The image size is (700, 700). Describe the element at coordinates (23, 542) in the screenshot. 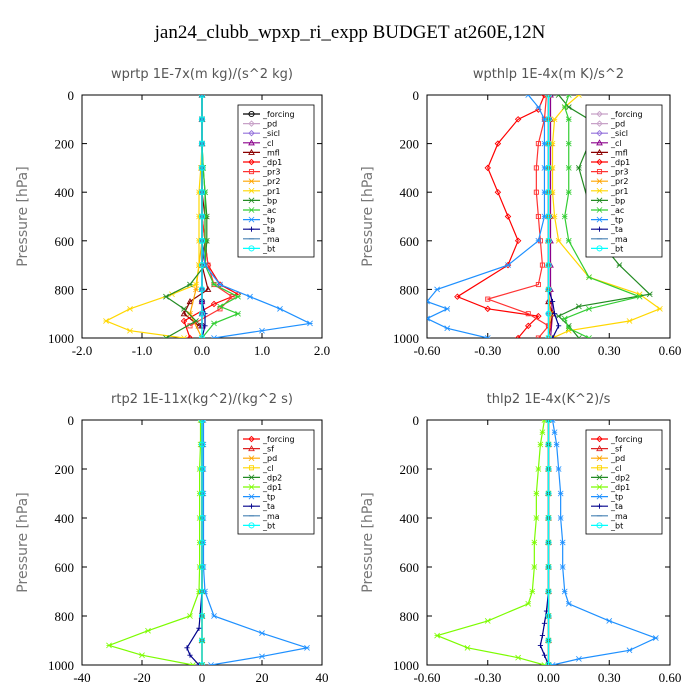

I see `y-axis-label: Pressure [hPa]` at that location.